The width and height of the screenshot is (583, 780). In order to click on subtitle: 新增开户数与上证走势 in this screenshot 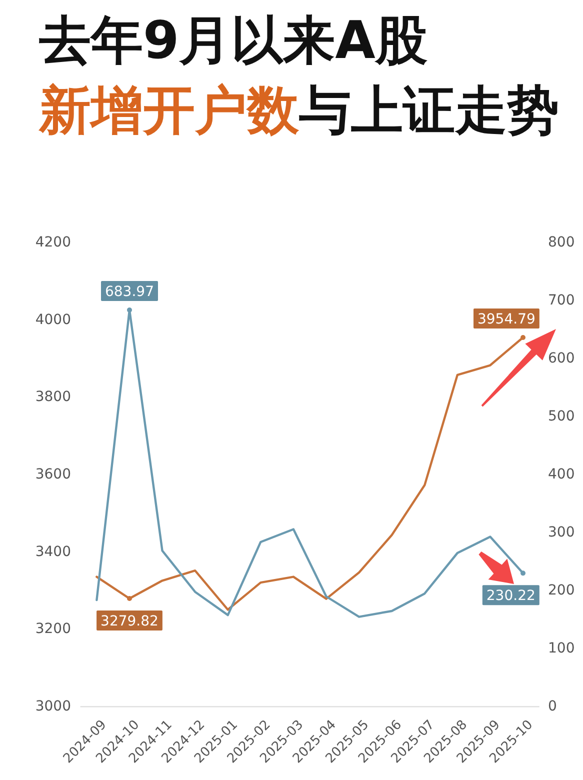, I will do `click(299, 111)`.